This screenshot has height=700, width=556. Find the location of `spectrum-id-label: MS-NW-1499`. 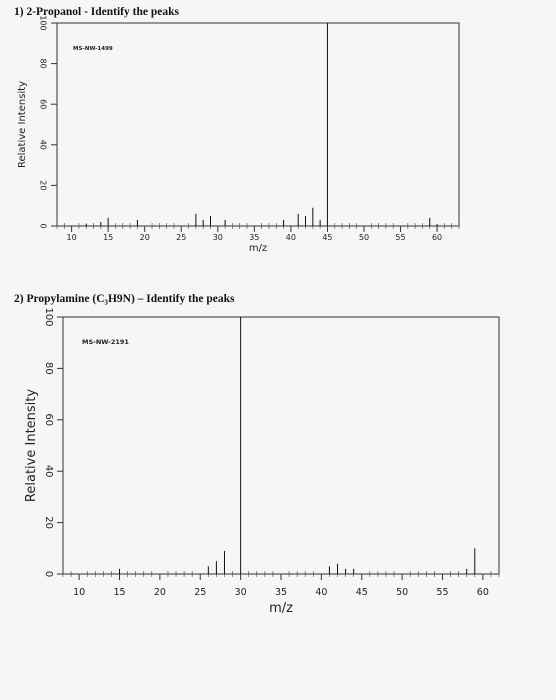

spectrum-id-label: MS-NW-1499 is located at coordinates (93, 49).